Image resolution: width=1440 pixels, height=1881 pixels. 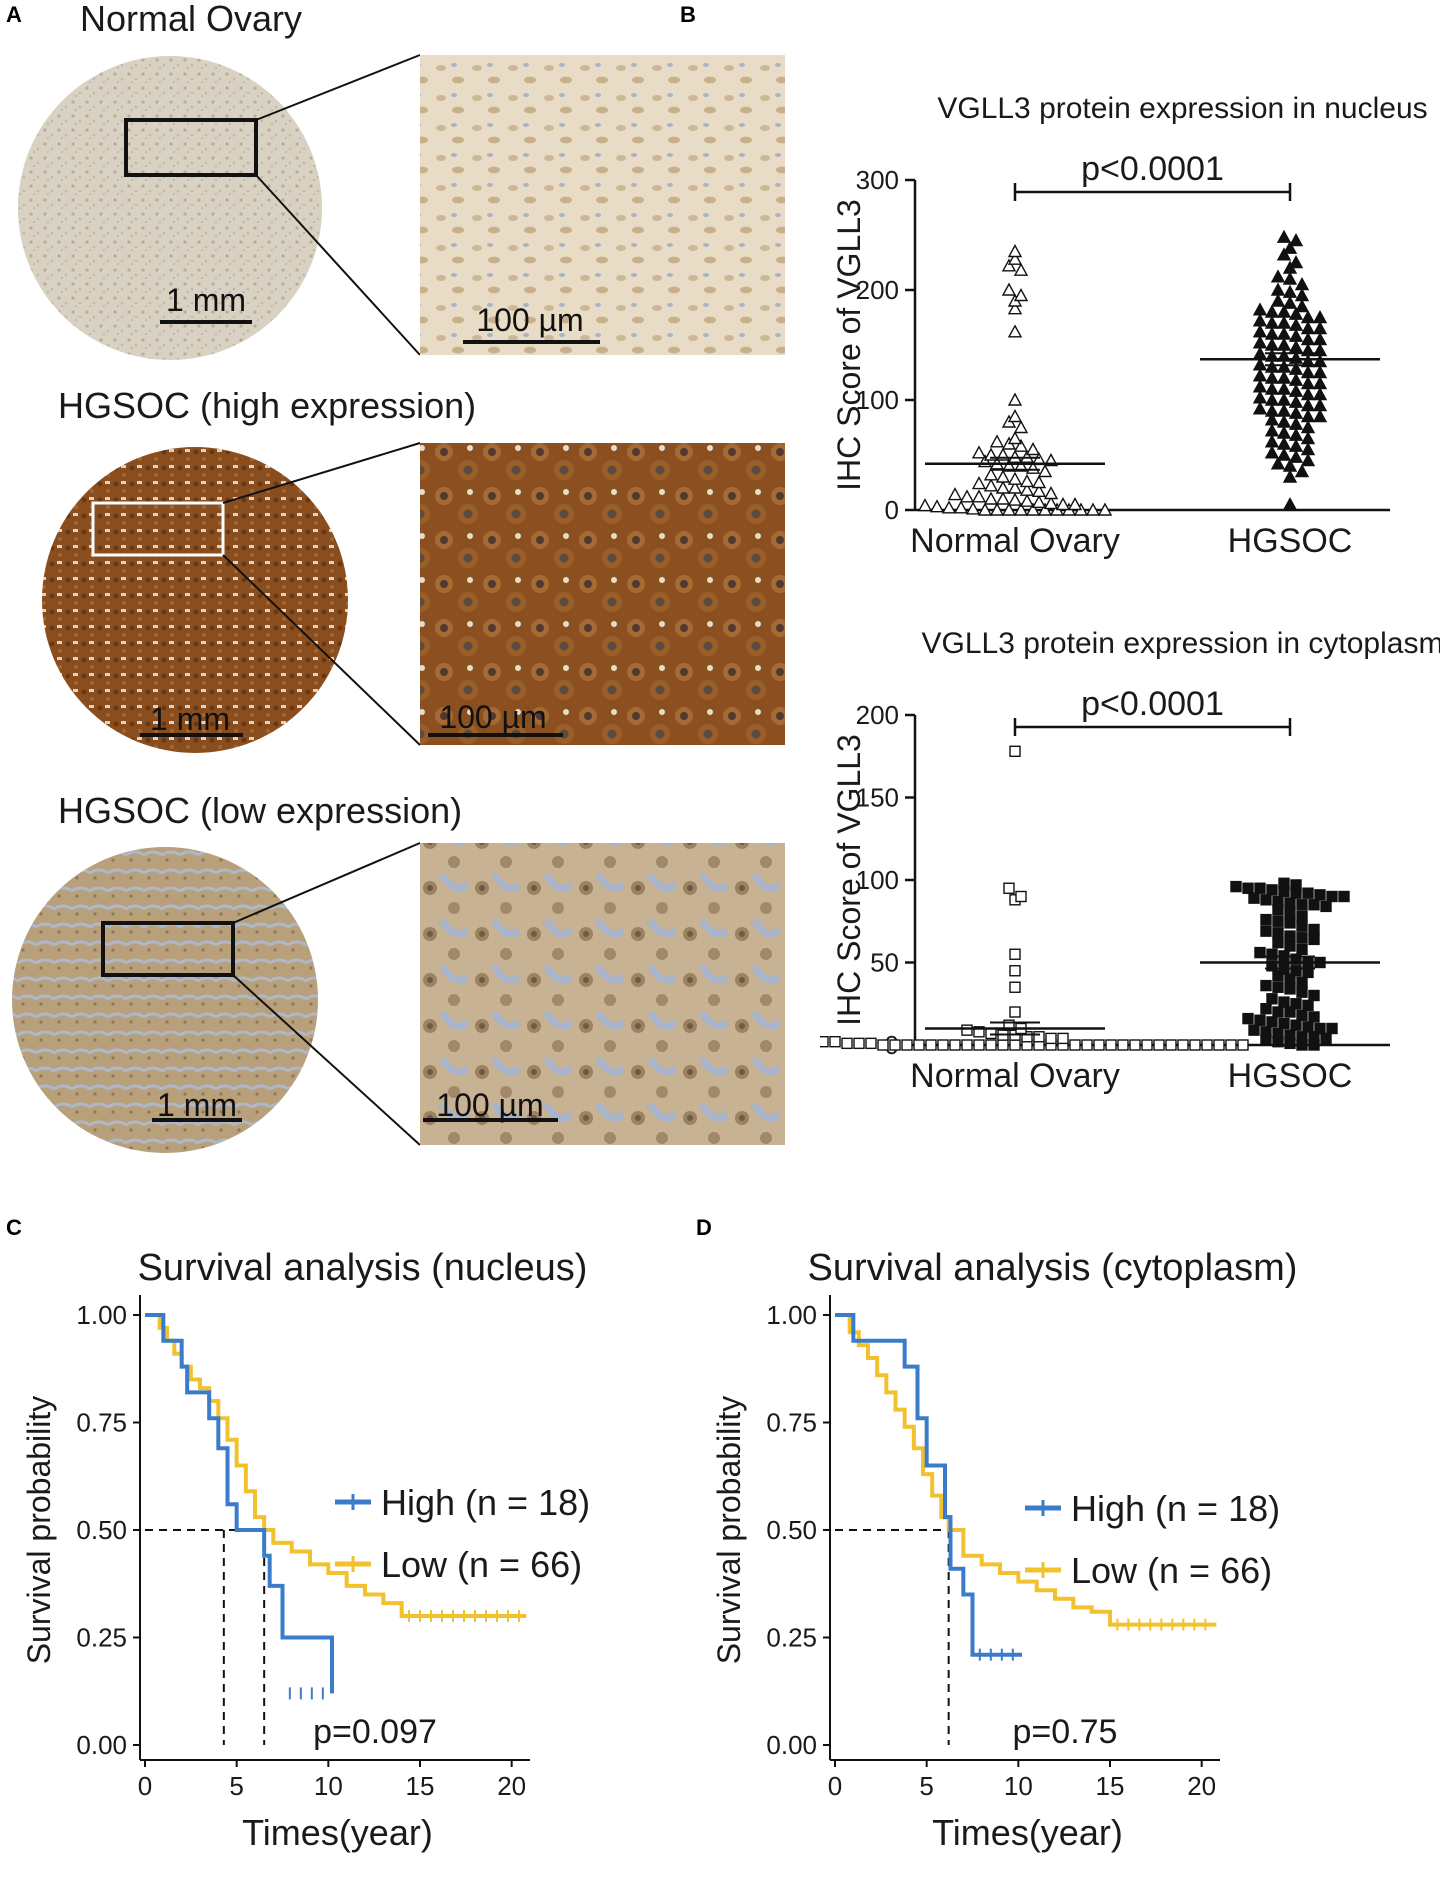 What do you see at coordinates (892, 510) in the screenshot?
I see `y-tick-label: 0` at bounding box center [892, 510].